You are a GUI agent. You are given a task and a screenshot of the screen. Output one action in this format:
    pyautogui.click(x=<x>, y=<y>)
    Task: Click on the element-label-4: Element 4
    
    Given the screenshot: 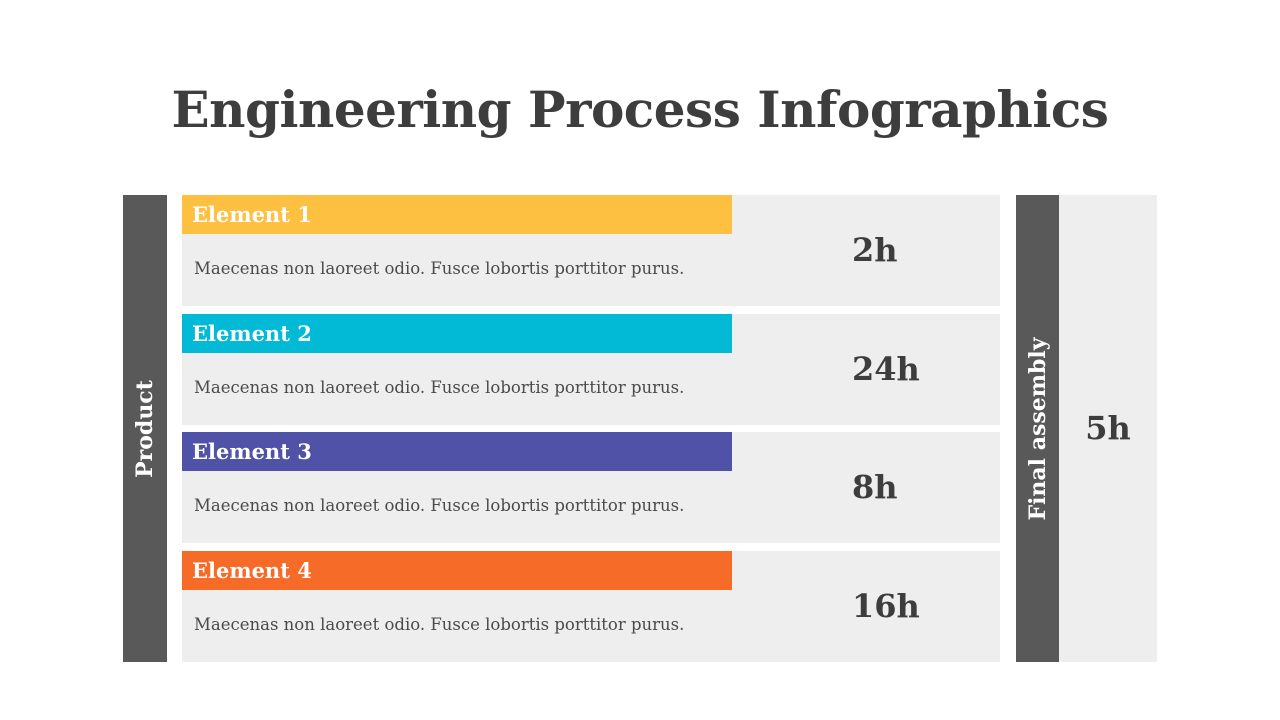 What is the action you would take?
    pyautogui.click(x=252, y=570)
    